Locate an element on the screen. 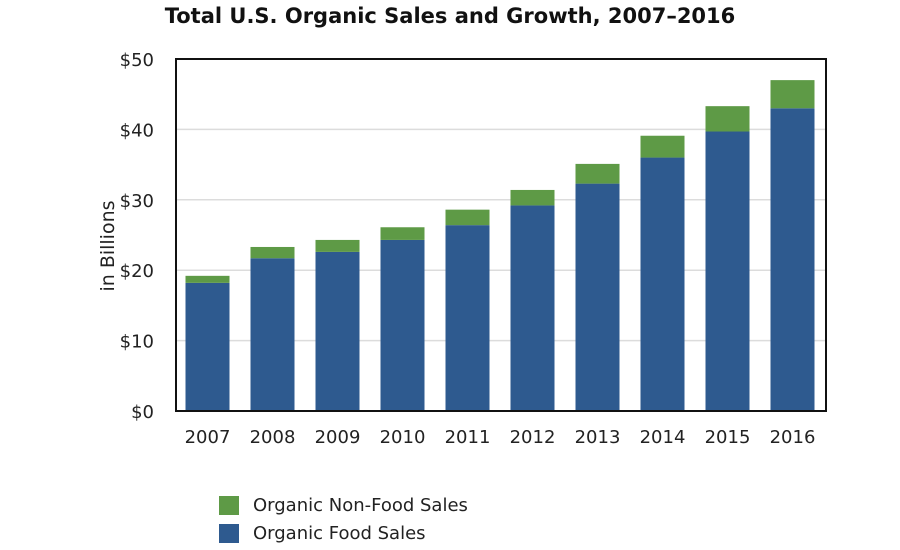 Image resolution: width=900 pixels, height=550 pixels. legend-item-food: Organic Food Sales is located at coordinates (322, 533).